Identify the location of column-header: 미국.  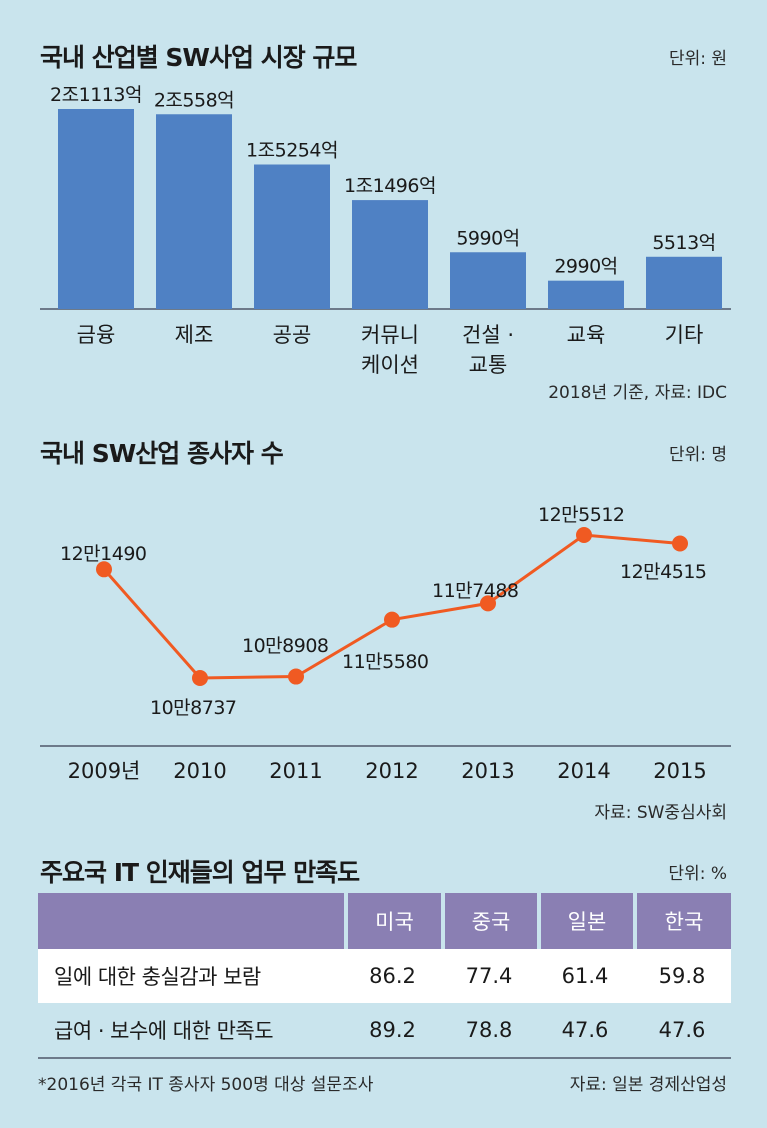
(394, 921).